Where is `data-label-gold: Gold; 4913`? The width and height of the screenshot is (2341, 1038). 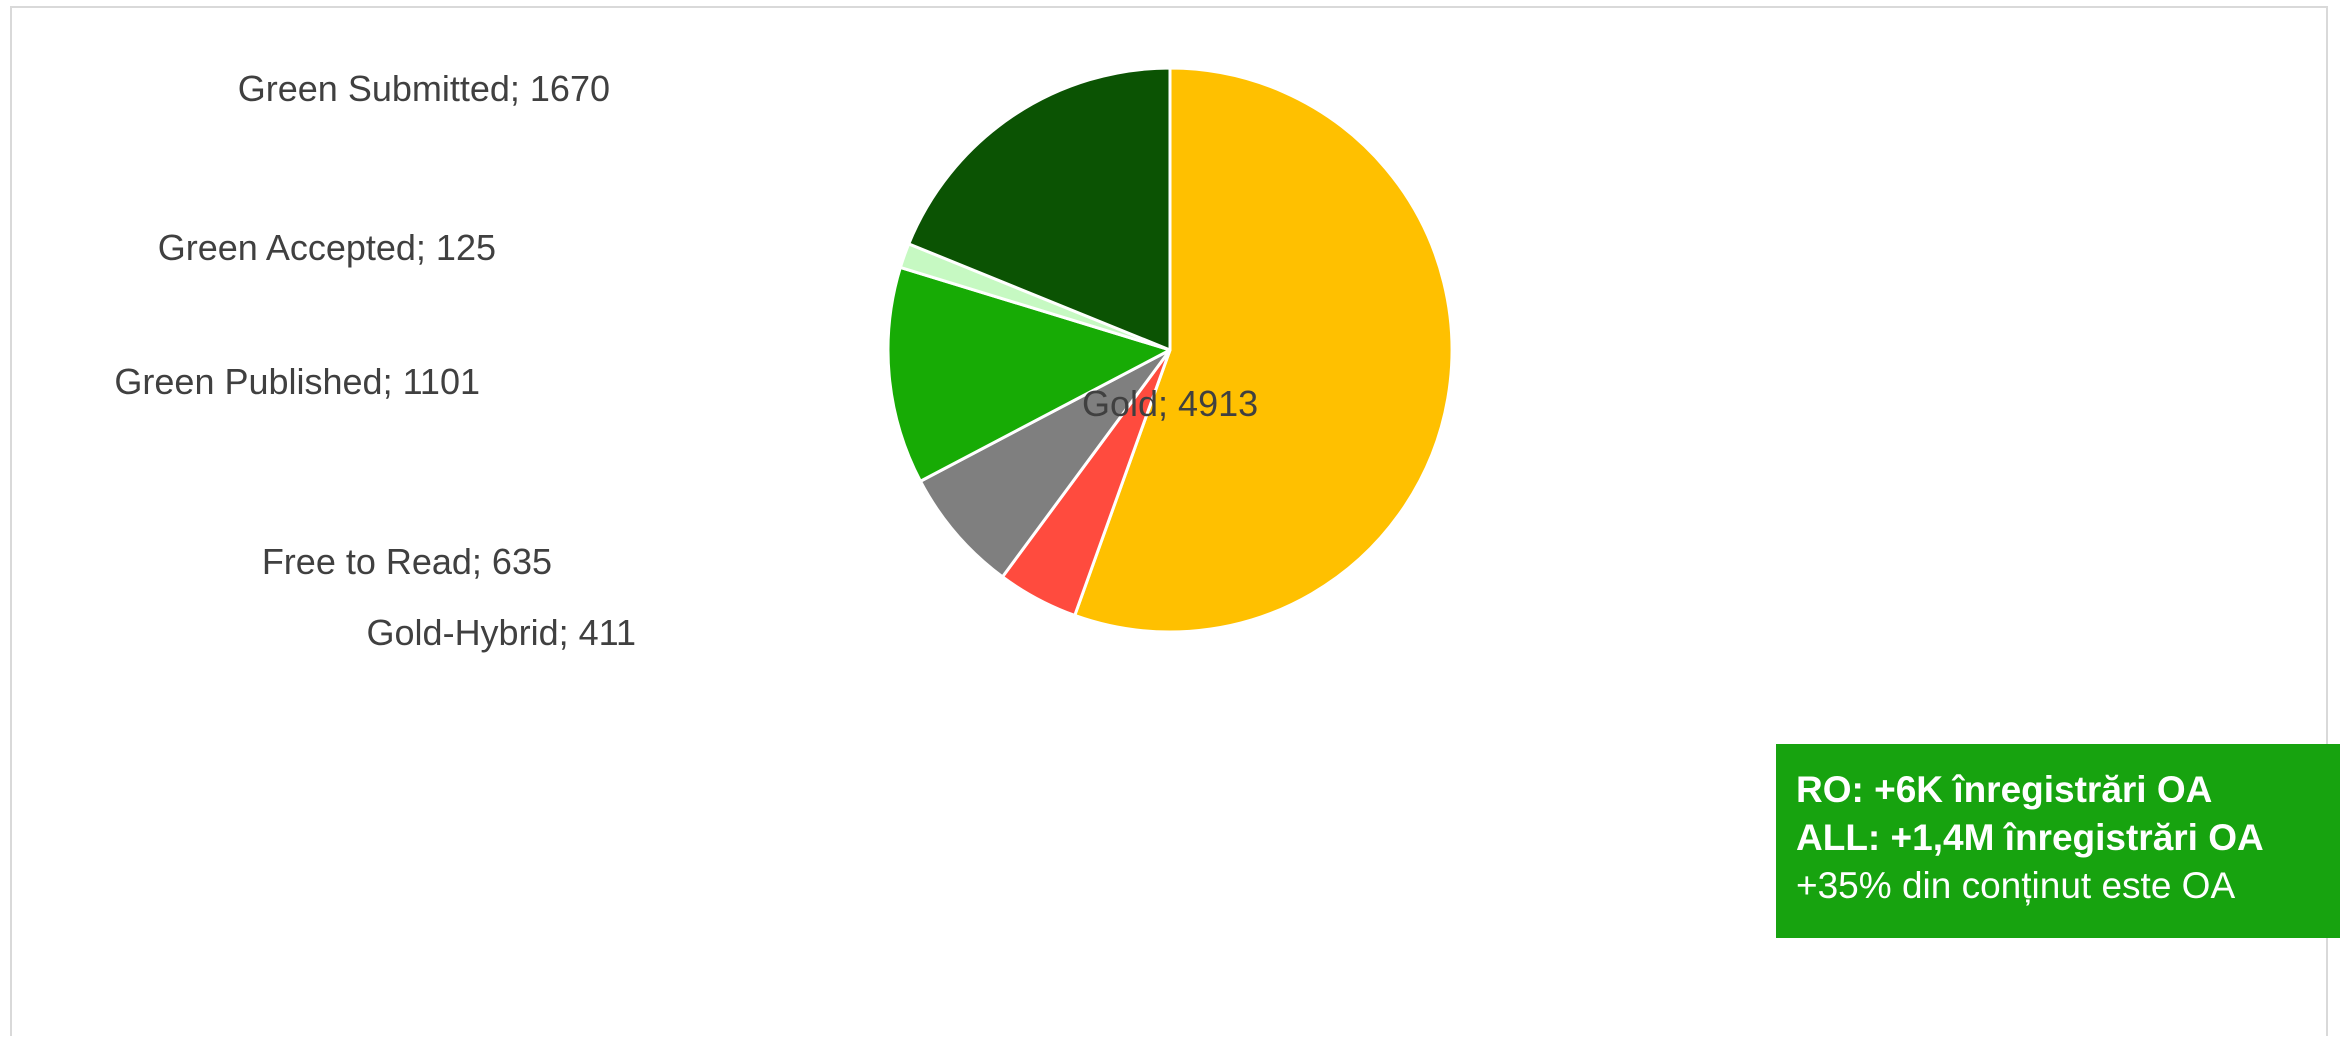
data-label-gold: Gold; 4913 is located at coordinates (1170, 403).